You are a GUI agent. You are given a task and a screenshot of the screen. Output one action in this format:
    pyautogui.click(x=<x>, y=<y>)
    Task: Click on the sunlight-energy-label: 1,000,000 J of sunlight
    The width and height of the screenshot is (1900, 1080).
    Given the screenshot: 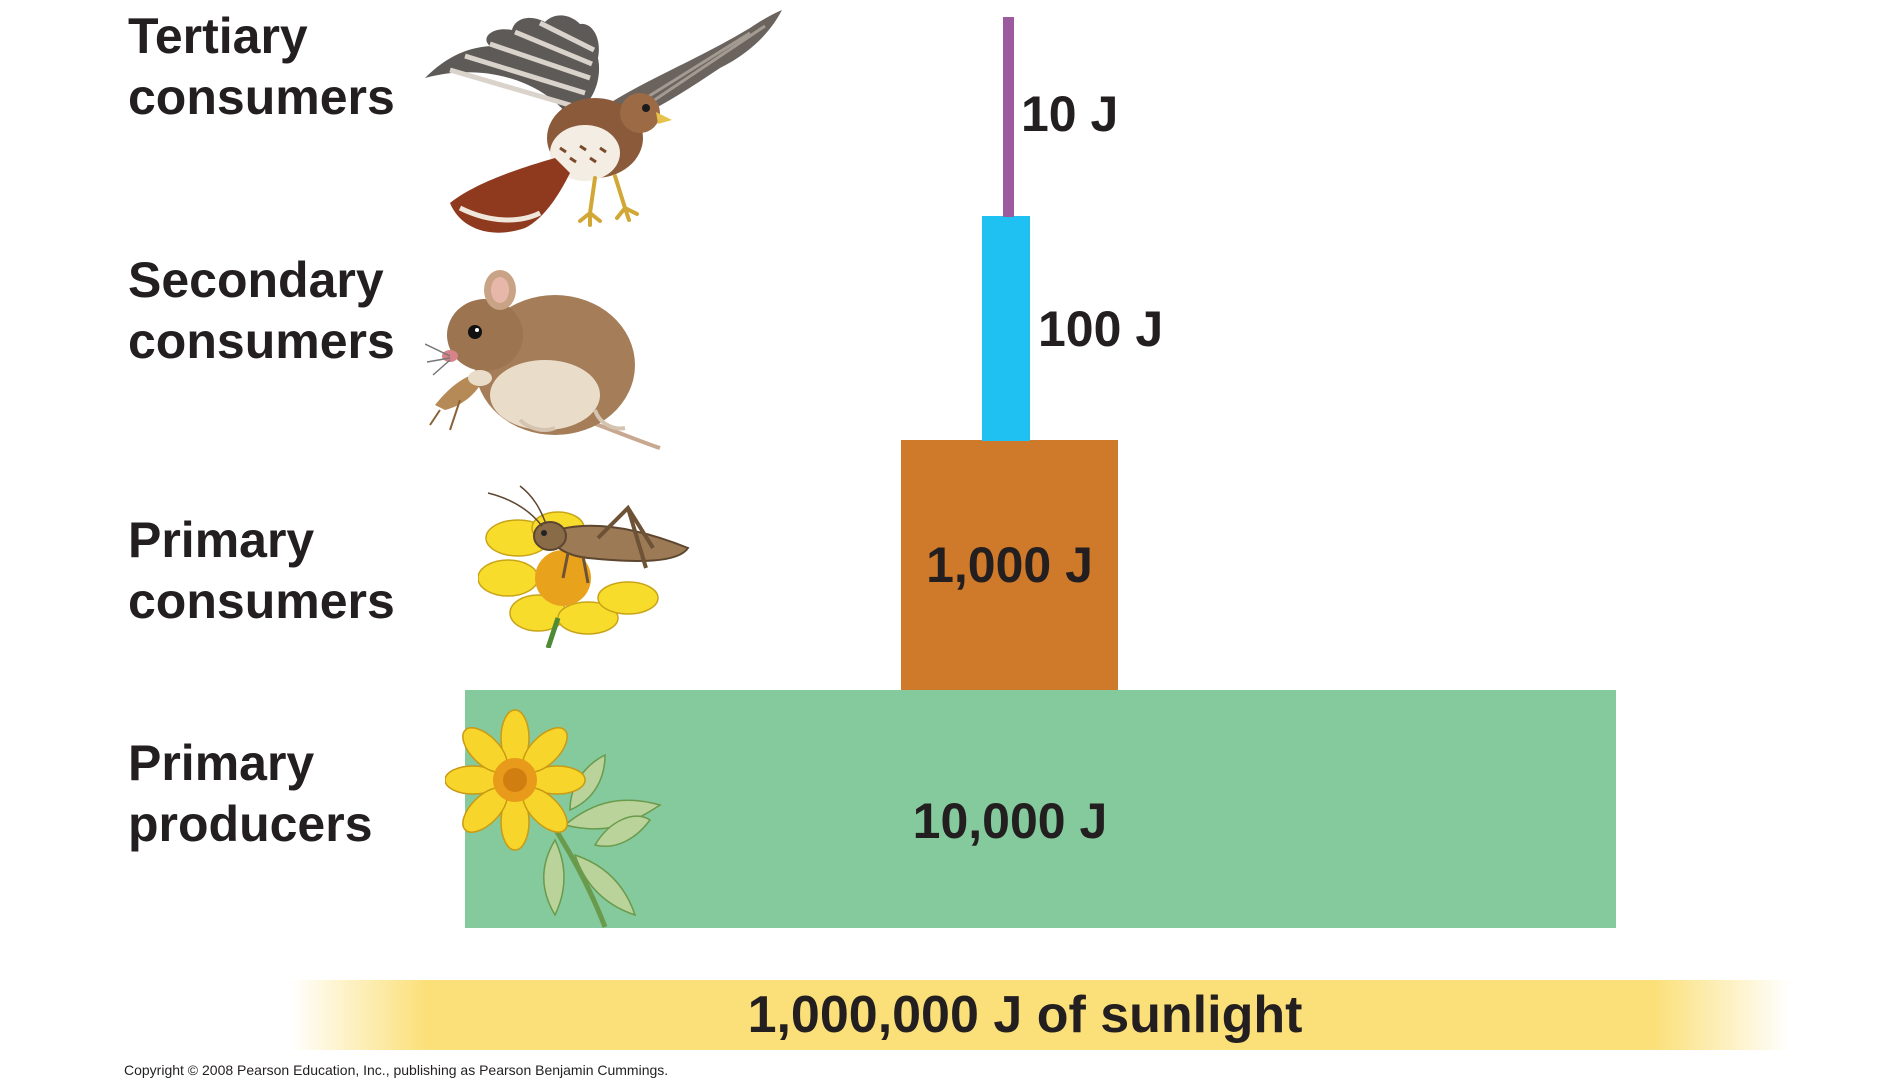 What is the action you would take?
    pyautogui.click(x=1025, y=1015)
    